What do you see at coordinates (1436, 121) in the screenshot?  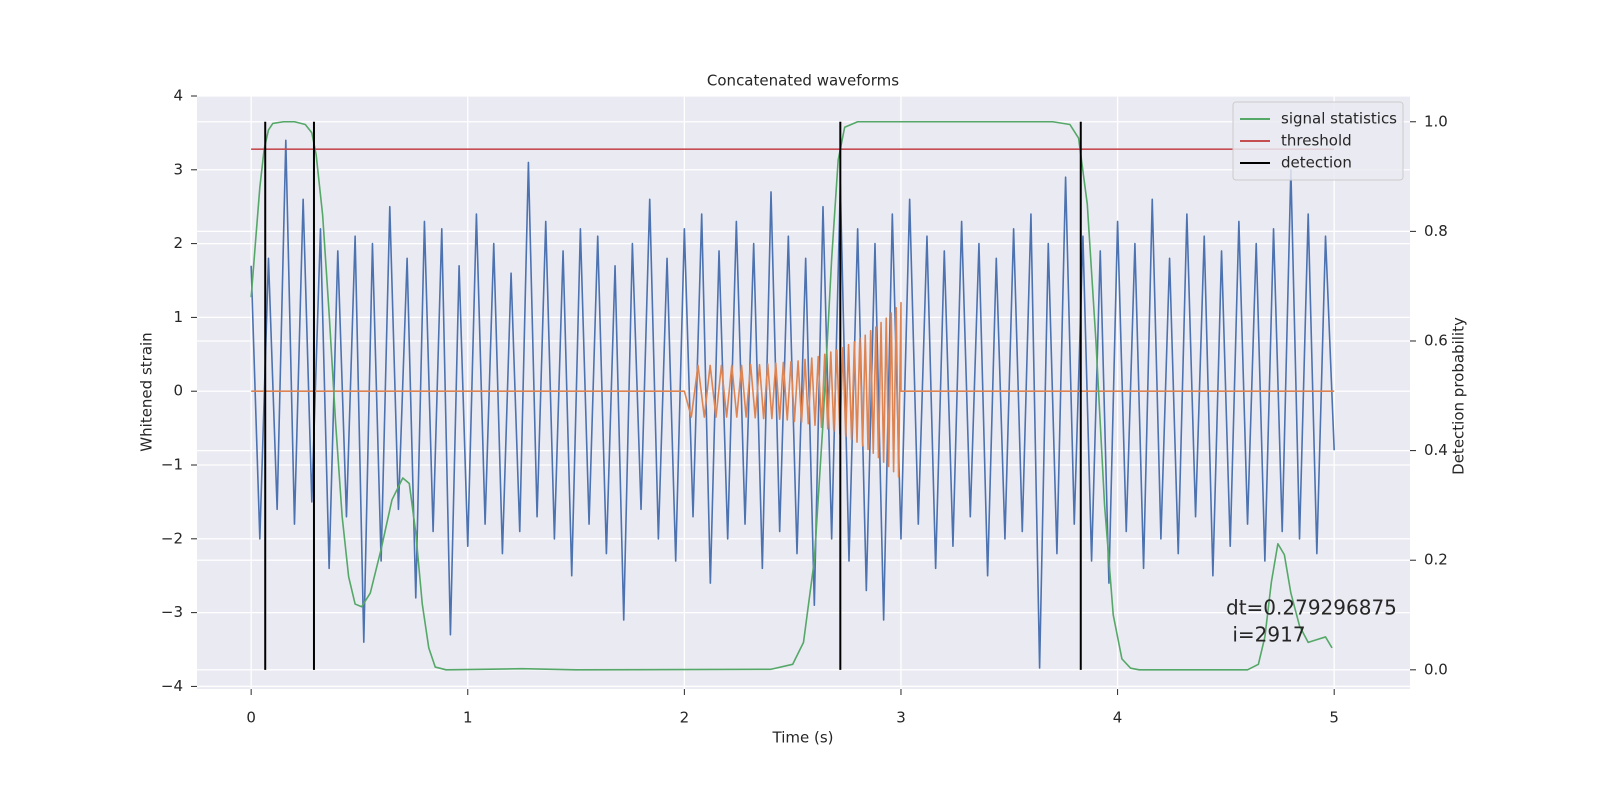 I see `y2-tick-label: 1.0` at bounding box center [1436, 121].